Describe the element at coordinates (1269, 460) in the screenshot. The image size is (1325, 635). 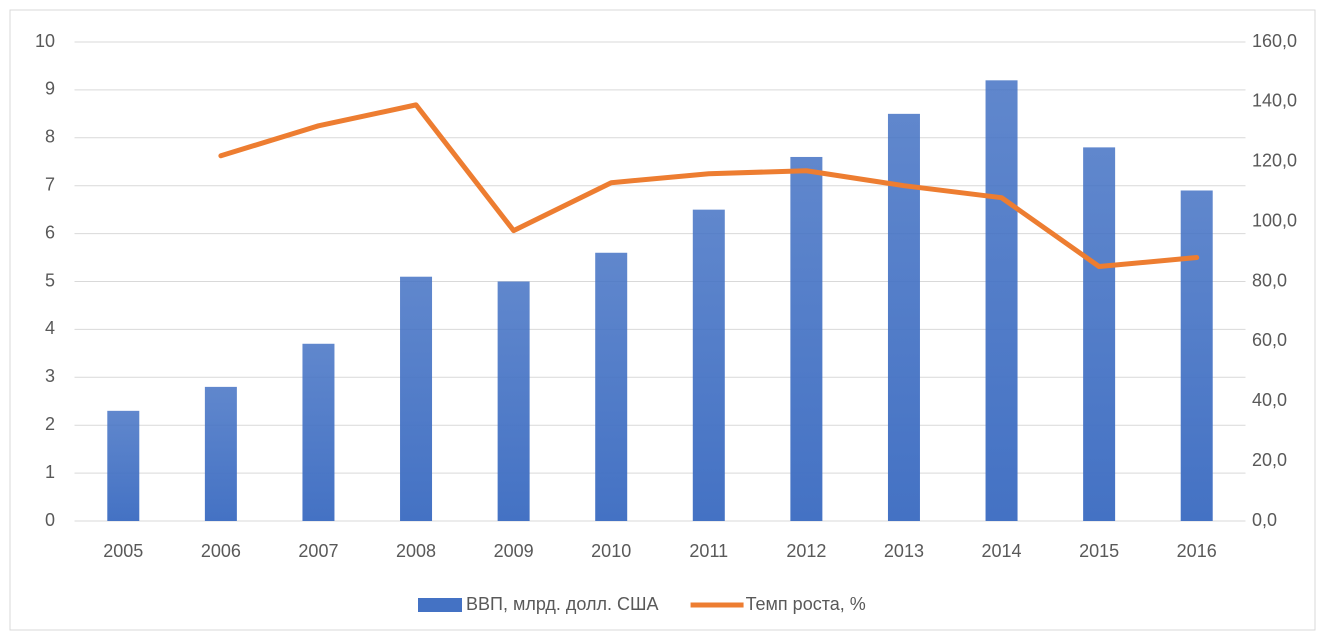
I see `y2-tick-label: 20,0` at that location.